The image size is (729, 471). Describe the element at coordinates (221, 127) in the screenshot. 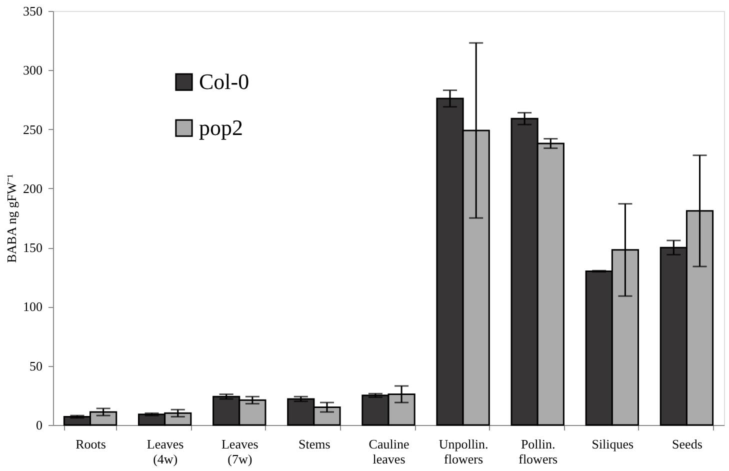

I see `legend-label: pop2` at that location.